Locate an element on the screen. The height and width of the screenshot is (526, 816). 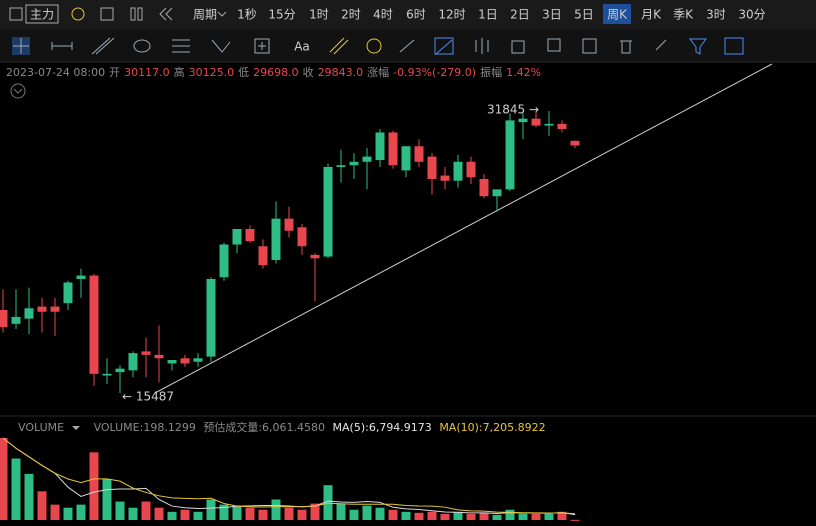
ma5-value: MA(5):6,794.9173 is located at coordinates (382, 427).